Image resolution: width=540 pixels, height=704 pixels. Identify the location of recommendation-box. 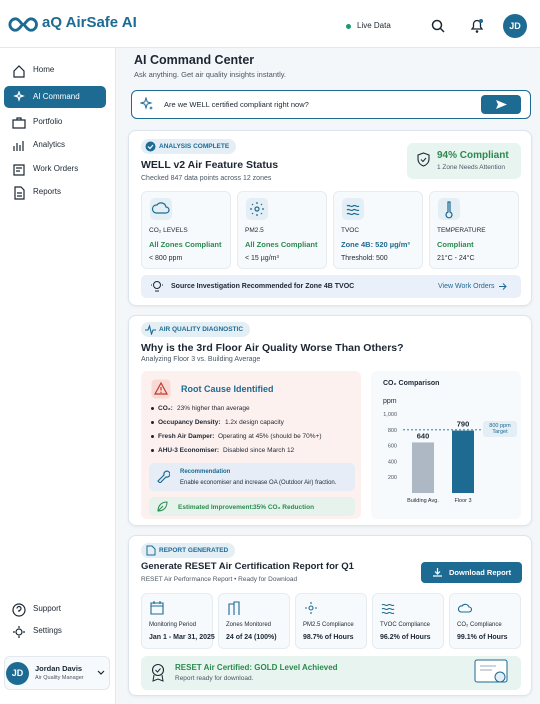
(252, 477).